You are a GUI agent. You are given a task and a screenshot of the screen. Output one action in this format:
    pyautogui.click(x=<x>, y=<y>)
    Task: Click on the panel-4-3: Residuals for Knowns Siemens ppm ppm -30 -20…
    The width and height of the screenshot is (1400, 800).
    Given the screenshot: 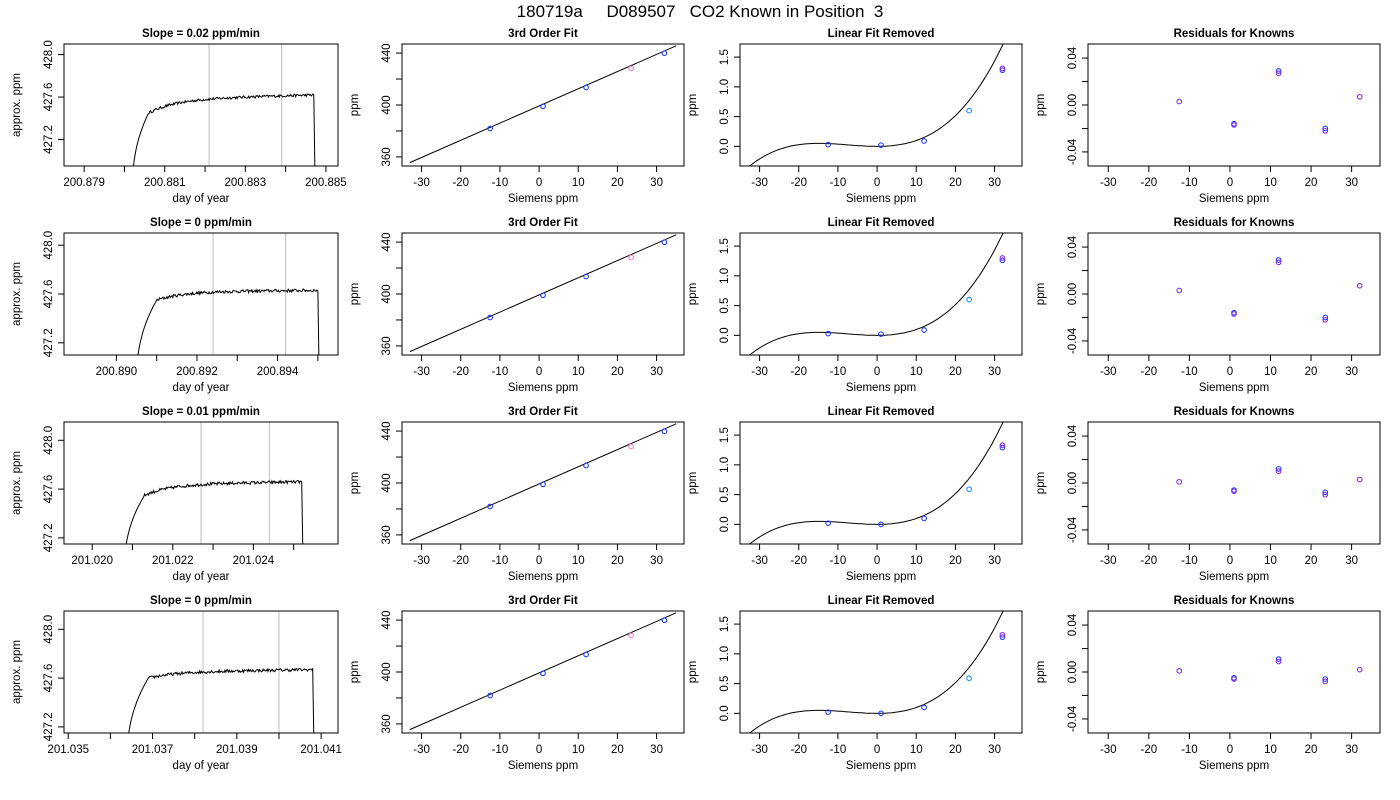 What is the action you would take?
    pyautogui.click(x=1208, y=494)
    